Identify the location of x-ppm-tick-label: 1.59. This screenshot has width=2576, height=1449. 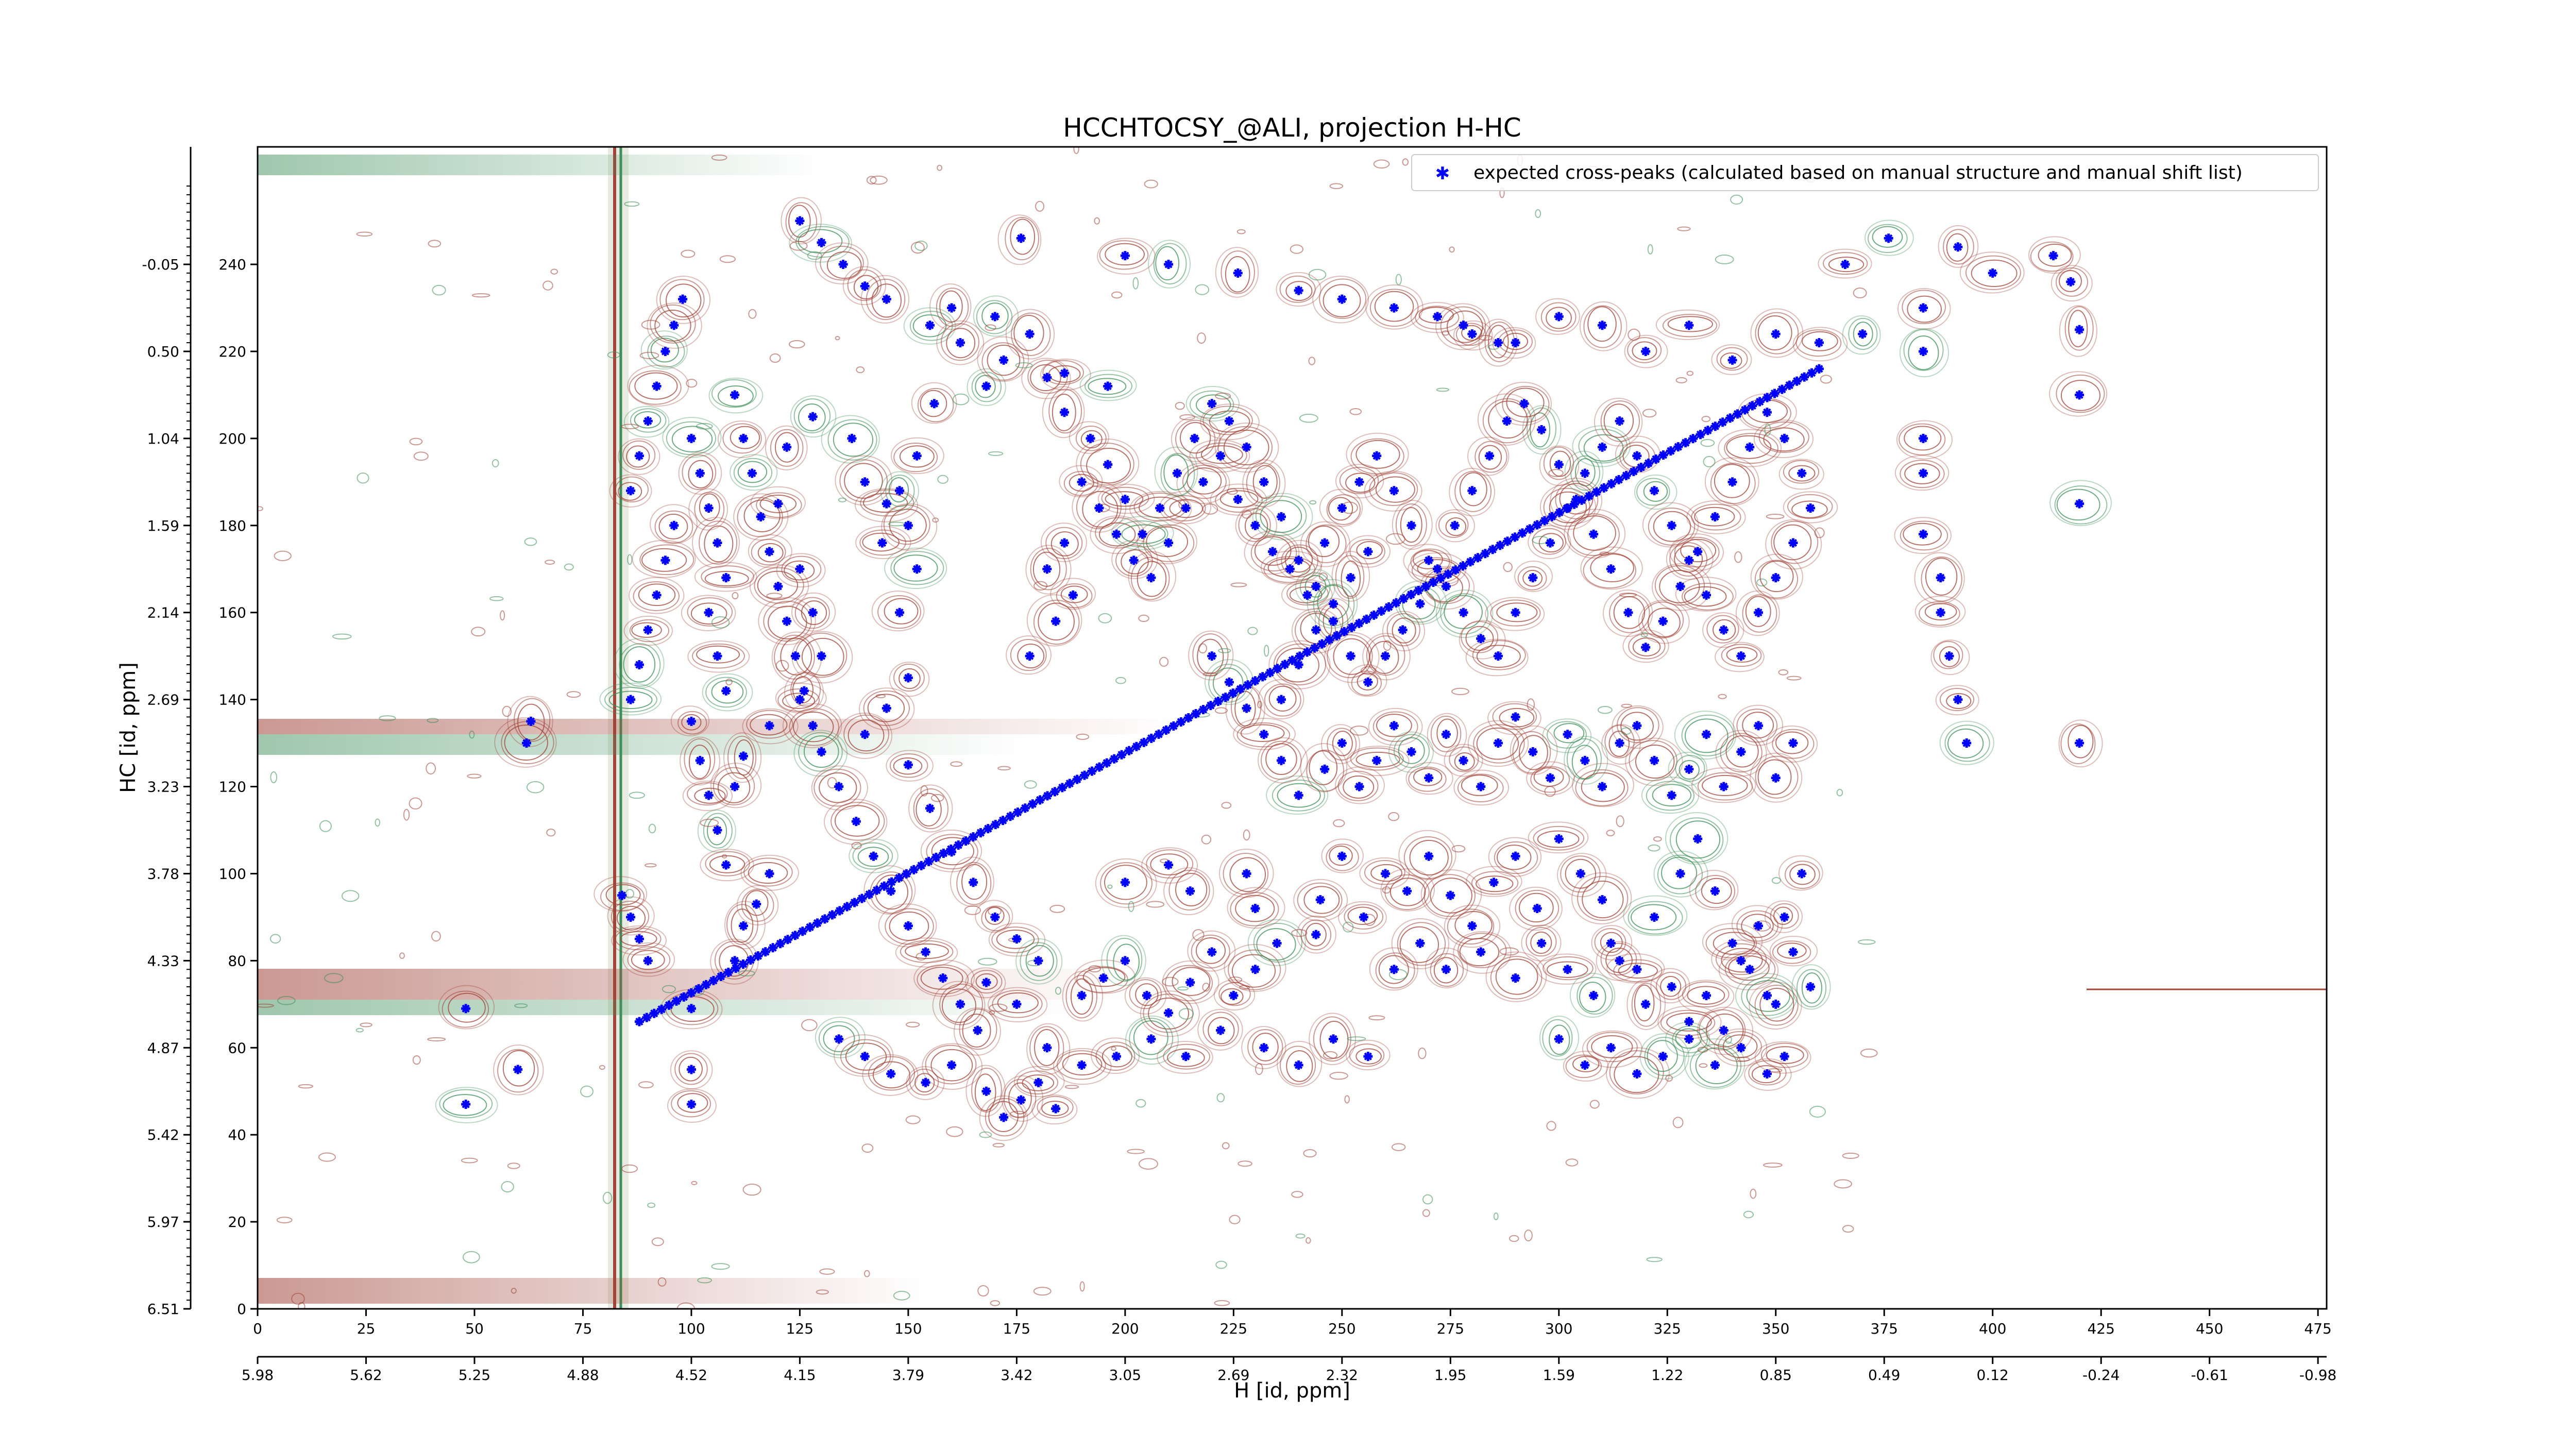
(1559, 1375).